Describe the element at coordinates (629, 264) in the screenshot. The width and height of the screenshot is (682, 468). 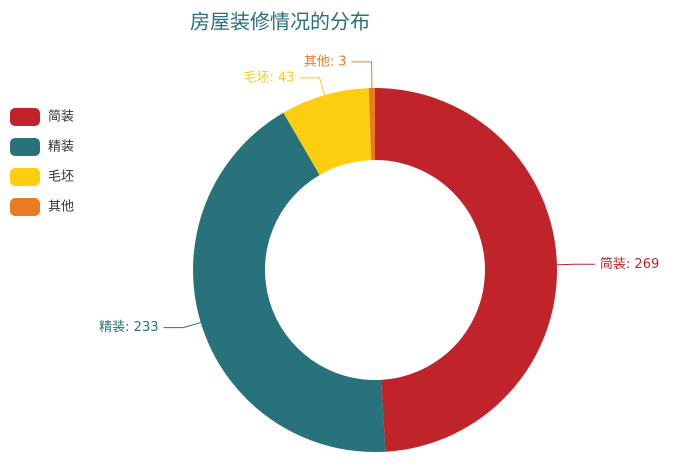
I see `data-label: 简装: 269` at that location.